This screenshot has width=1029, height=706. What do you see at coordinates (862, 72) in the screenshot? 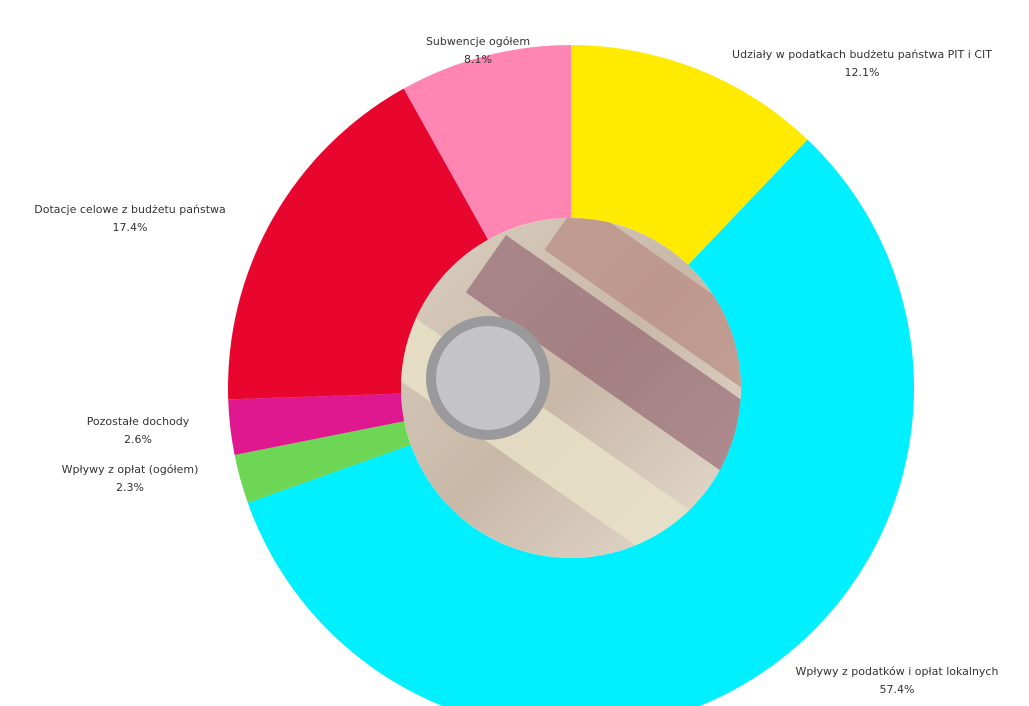
I see `slice-value-label: 12.1%` at bounding box center [862, 72].